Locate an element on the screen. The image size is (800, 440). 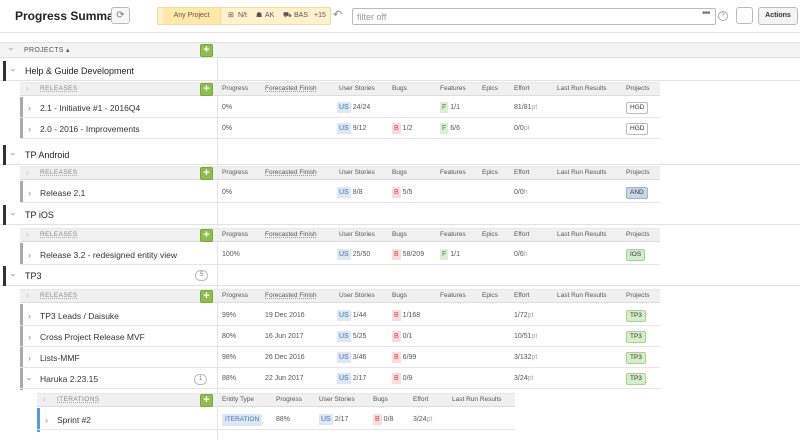
context-selector: Any Project ⊞ N/t ☗ AK ⛟ BAS +15 is located at coordinates (244, 16).